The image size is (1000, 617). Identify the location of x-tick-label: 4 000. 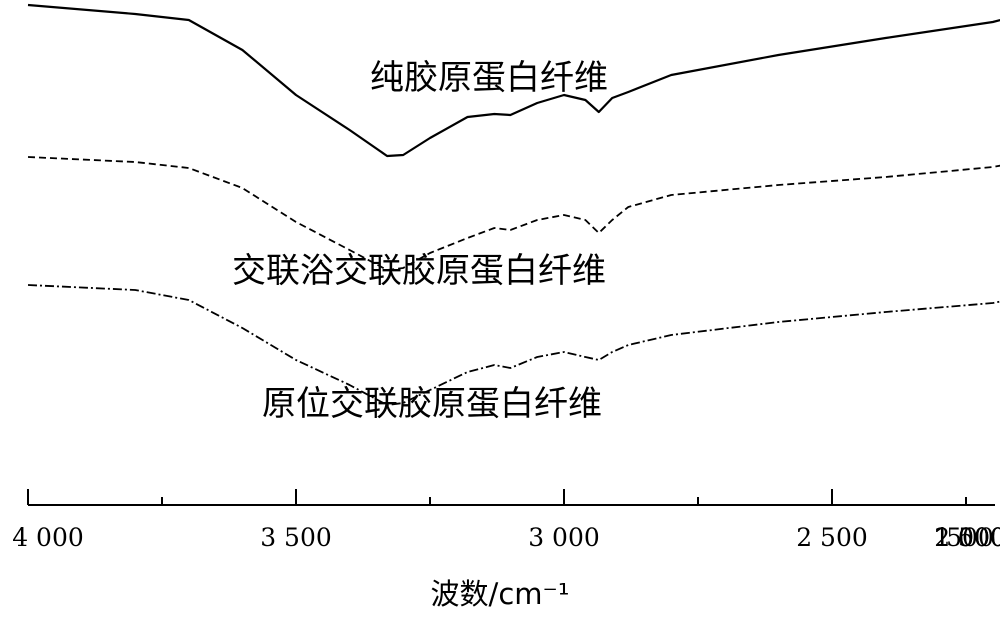
(48, 537).